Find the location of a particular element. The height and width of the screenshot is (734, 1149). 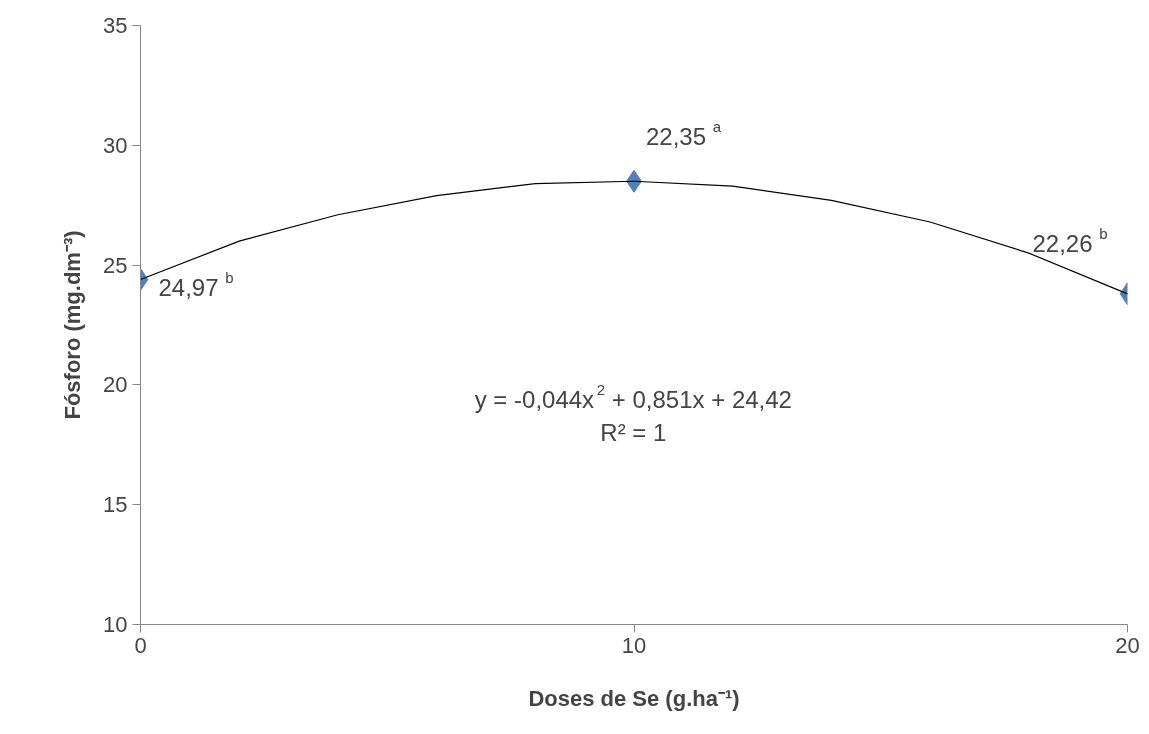

x-axis-title: Doses de Se (g.ha⁻¹) is located at coordinates (634, 698).